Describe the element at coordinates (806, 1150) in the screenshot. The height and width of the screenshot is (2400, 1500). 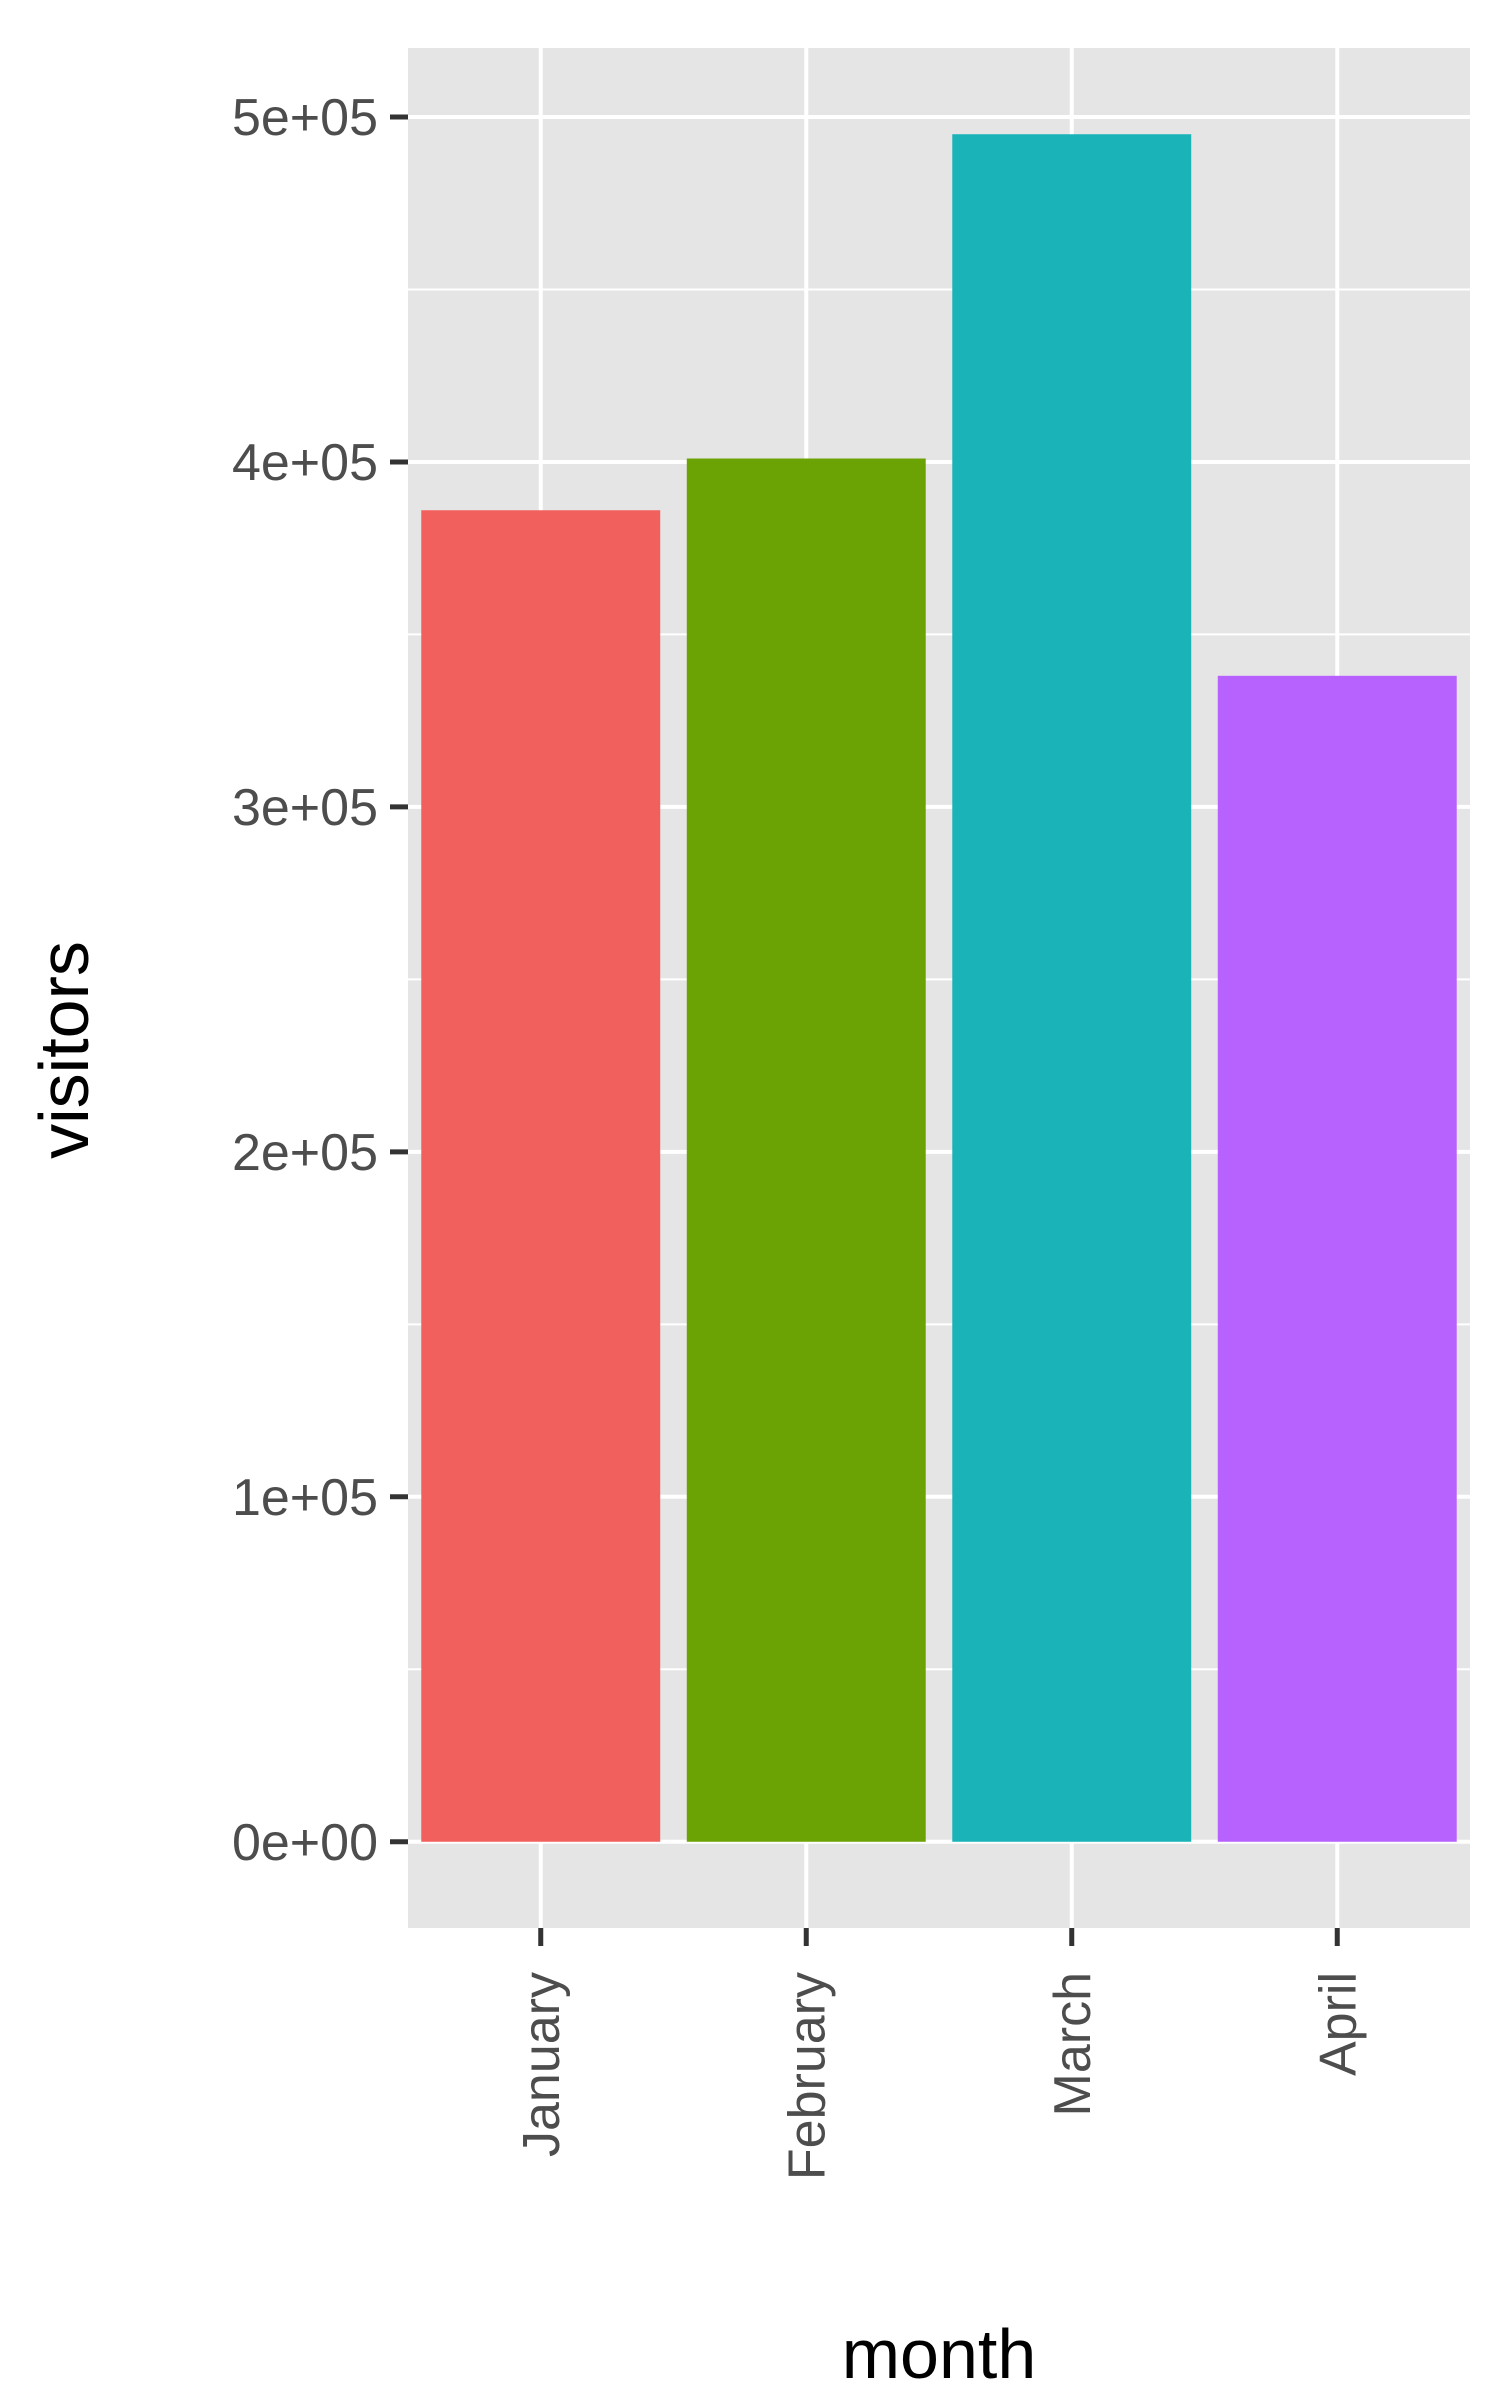
I see `bar-february` at that location.